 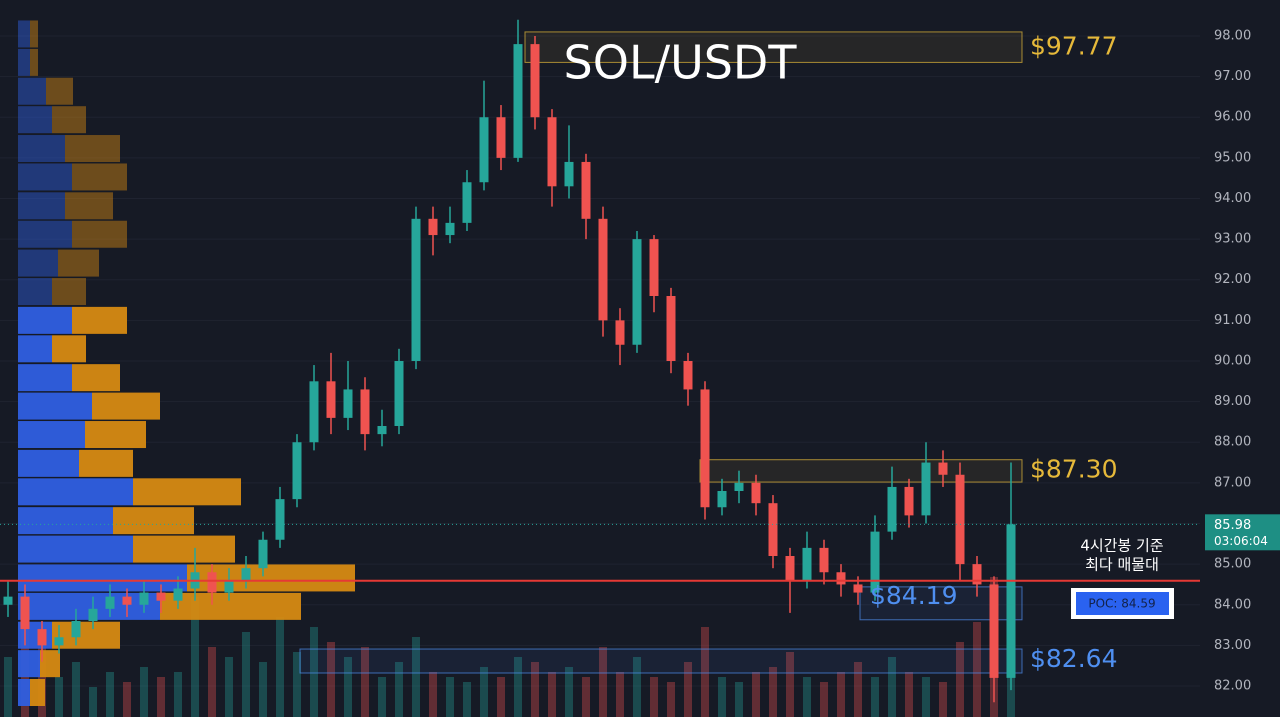 What do you see at coordinates (1241, 541) in the screenshot?
I see `price-time: 03:06:04` at bounding box center [1241, 541].